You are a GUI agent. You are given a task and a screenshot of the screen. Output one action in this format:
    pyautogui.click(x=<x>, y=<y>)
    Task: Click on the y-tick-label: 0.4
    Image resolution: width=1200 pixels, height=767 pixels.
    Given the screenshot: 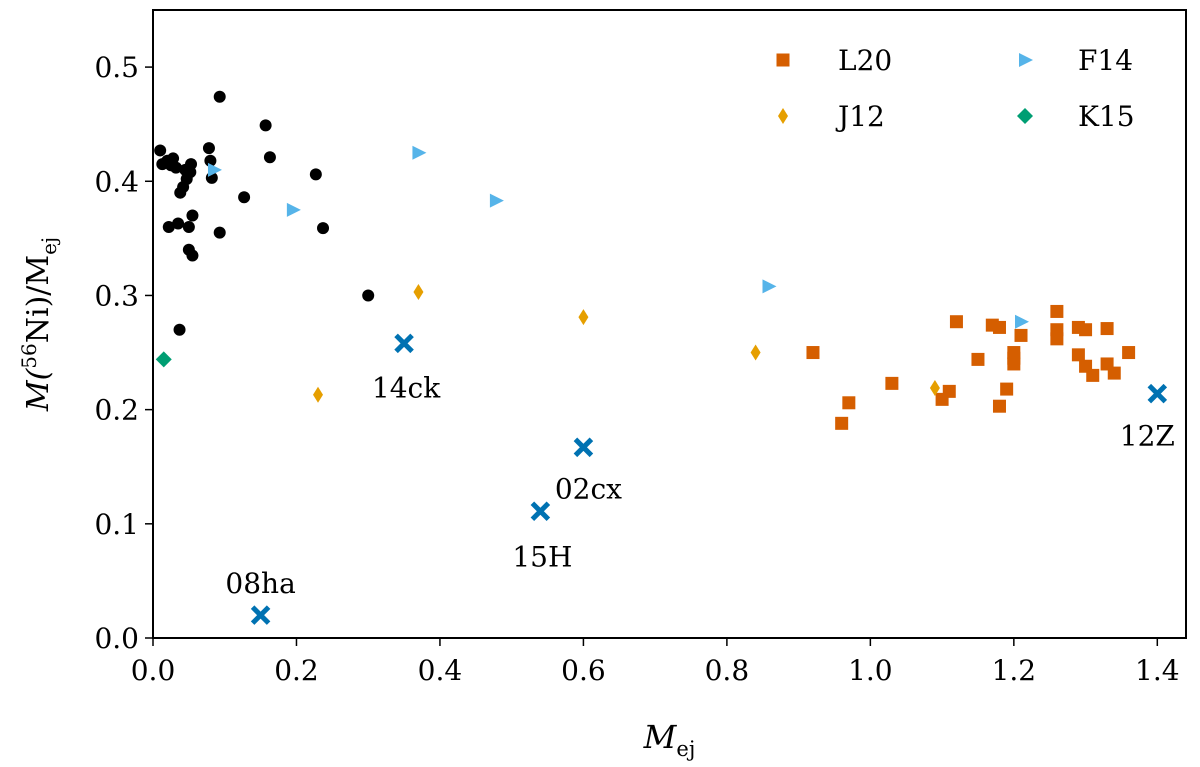 What is the action you would take?
    pyautogui.click(x=116, y=181)
    